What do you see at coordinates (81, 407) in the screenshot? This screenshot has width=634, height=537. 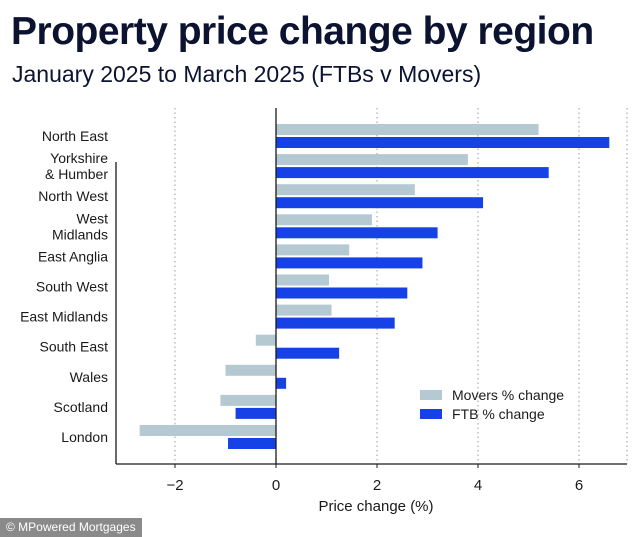 I see `category-label: Scotland` at bounding box center [81, 407].